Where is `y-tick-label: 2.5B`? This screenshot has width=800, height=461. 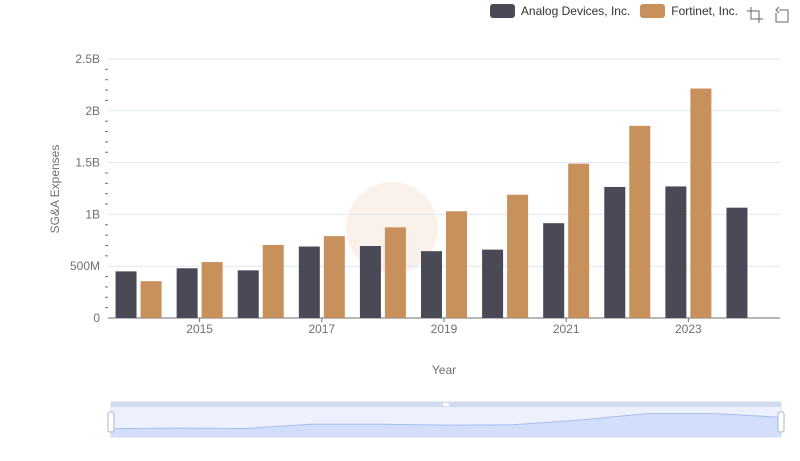
y-tick-label: 2.5B is located at coordinates (87, 59).